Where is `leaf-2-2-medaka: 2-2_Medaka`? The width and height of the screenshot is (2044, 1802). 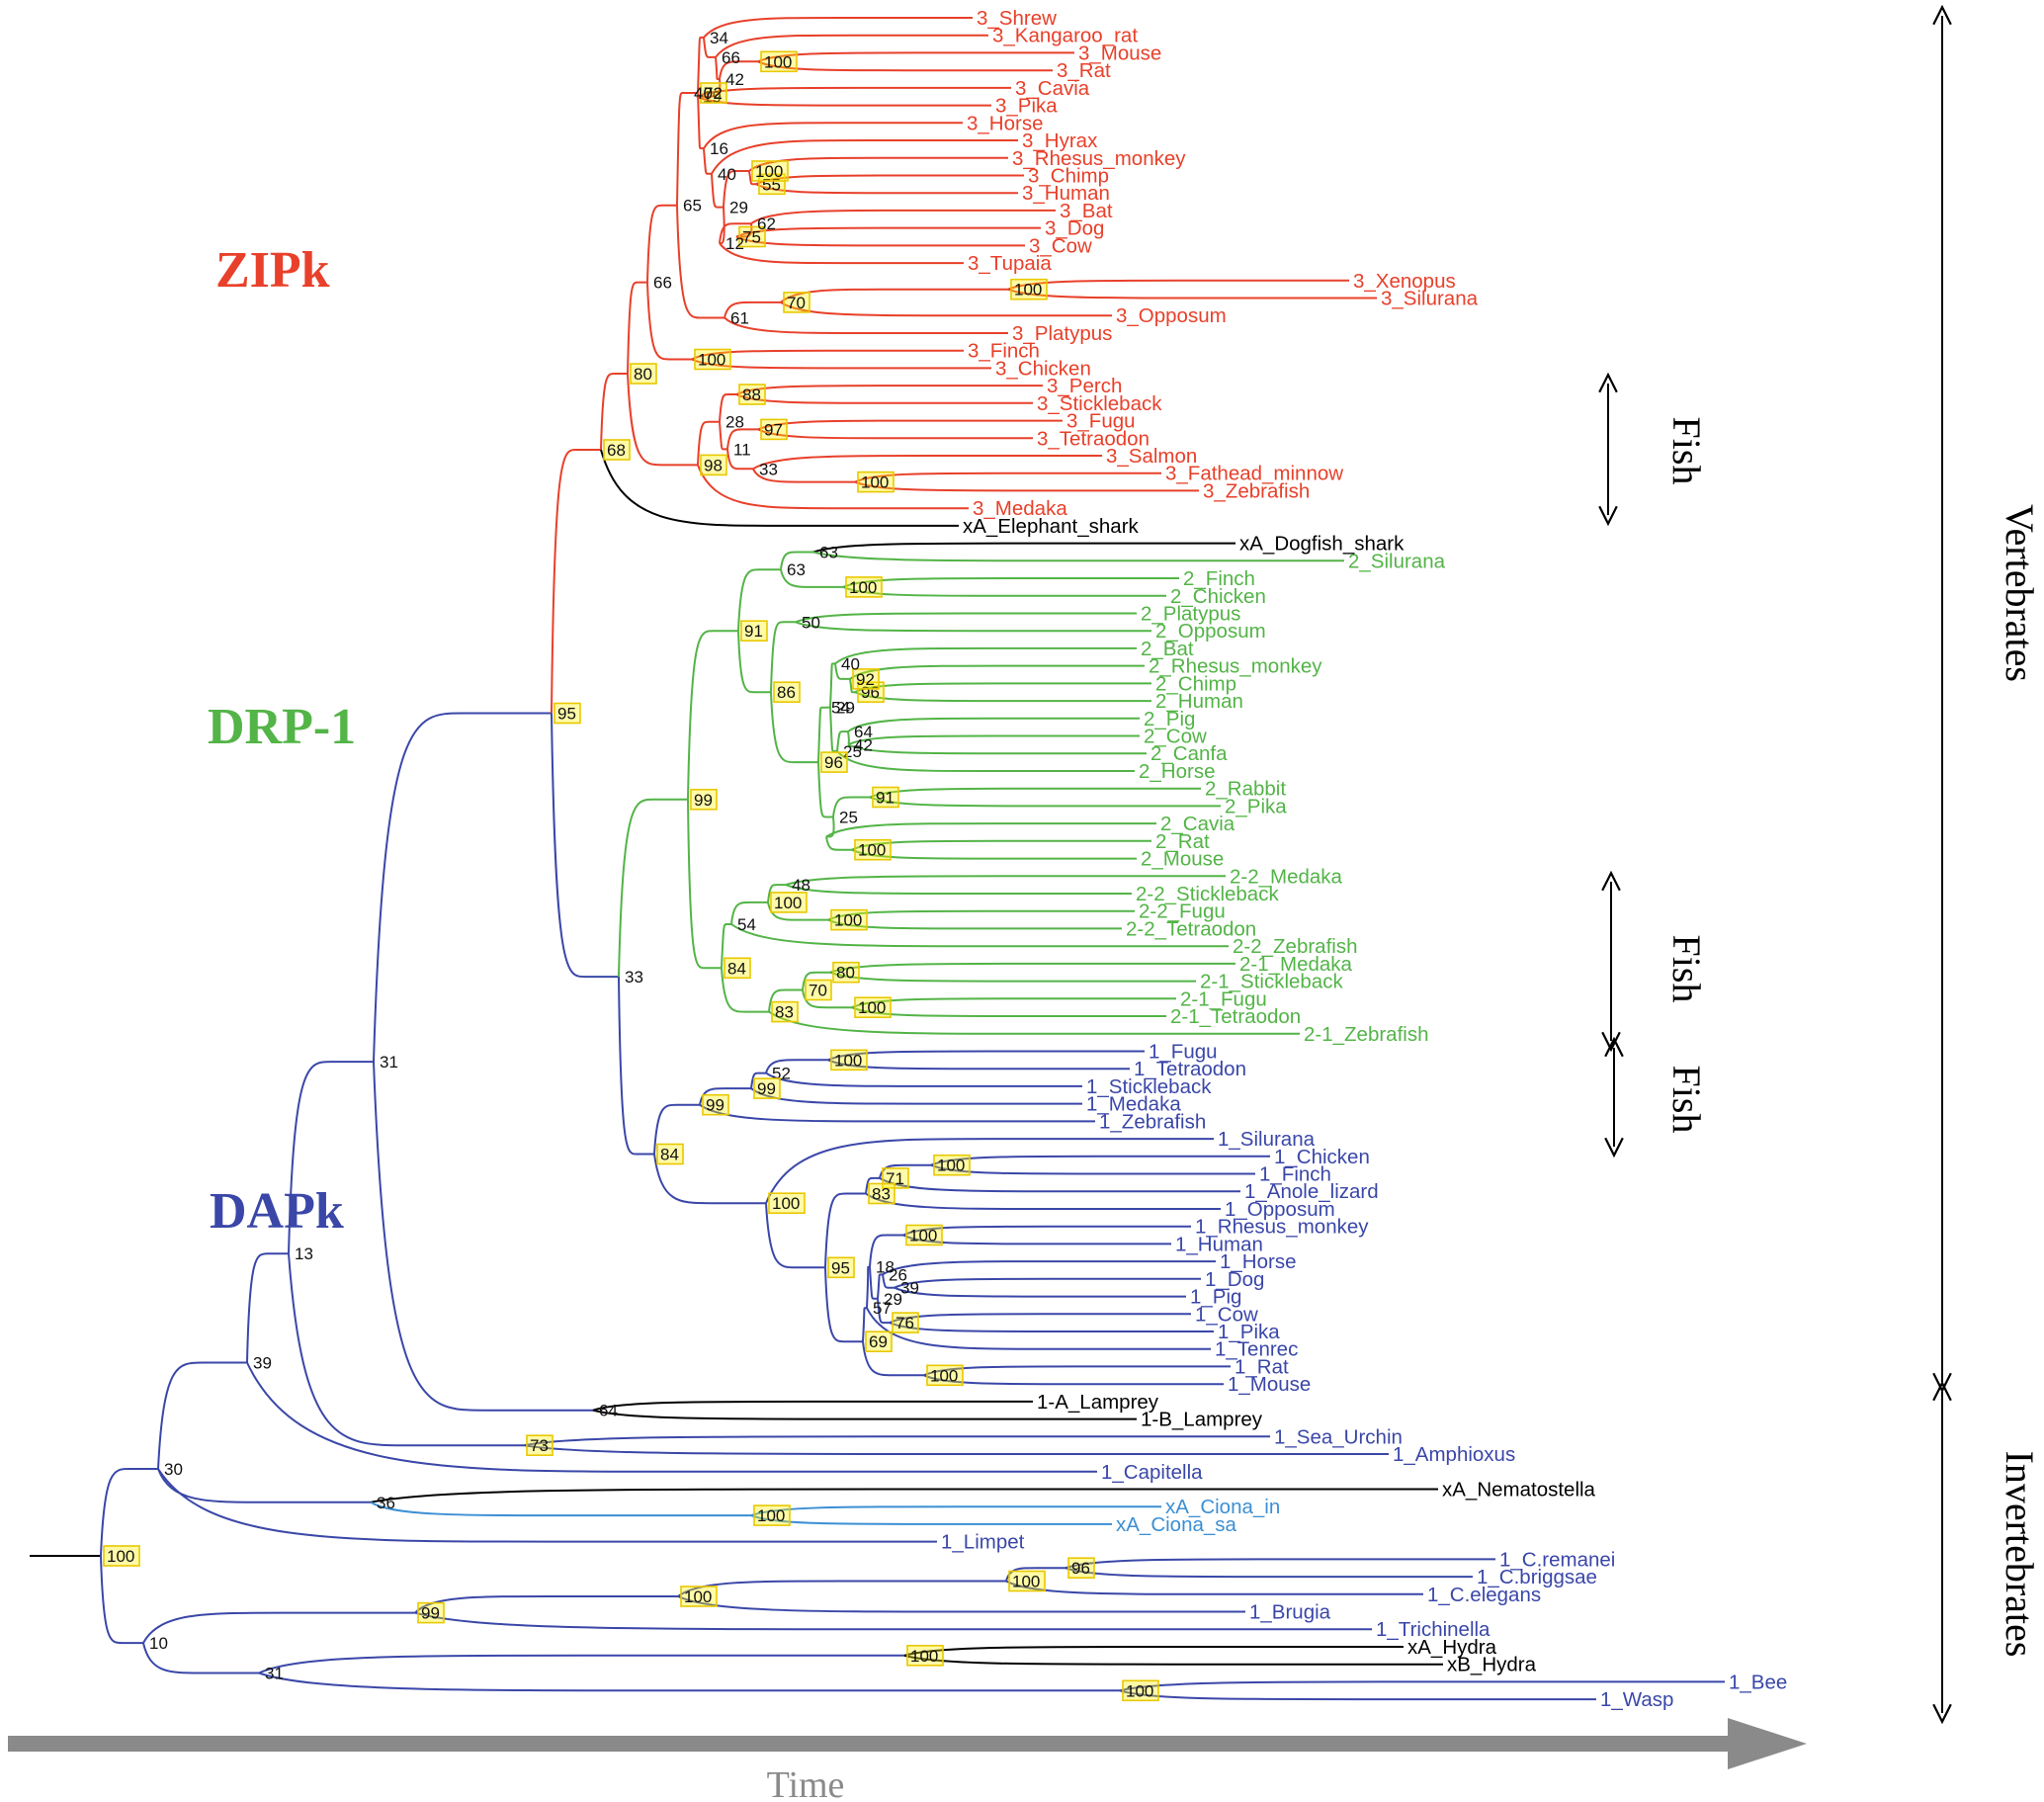 leaf-2-2-medaka: 2-2_Medaka is located at coordinates (1286, 876).